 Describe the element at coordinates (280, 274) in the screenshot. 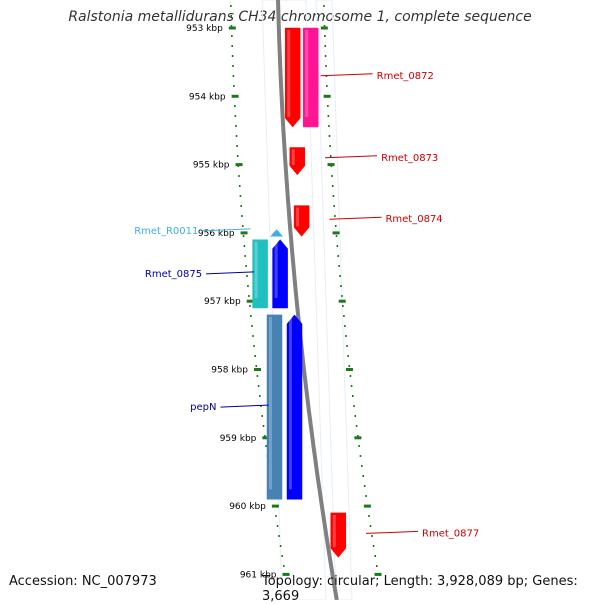

I see `feature-rmet-0875-gene` at that location.